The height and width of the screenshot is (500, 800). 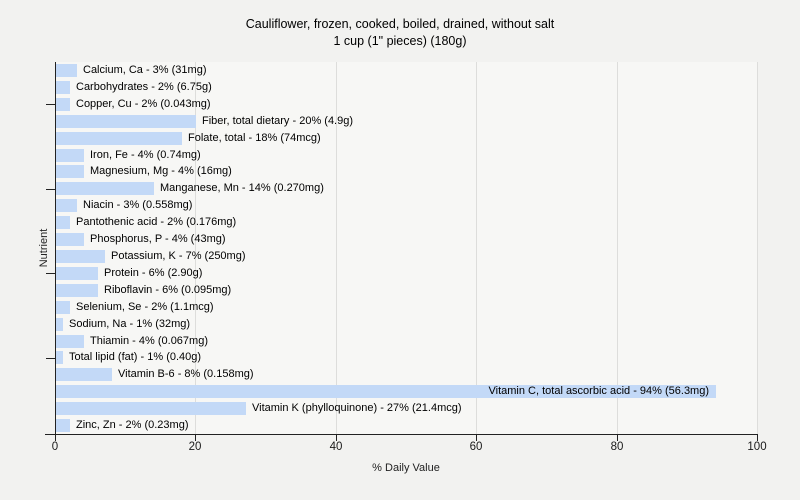 What do you see at coordinates (254, 138) in the screenshot?
I see `bar-label: Folate, total - 18% (74mcg)` at bounding box center [254, 138].